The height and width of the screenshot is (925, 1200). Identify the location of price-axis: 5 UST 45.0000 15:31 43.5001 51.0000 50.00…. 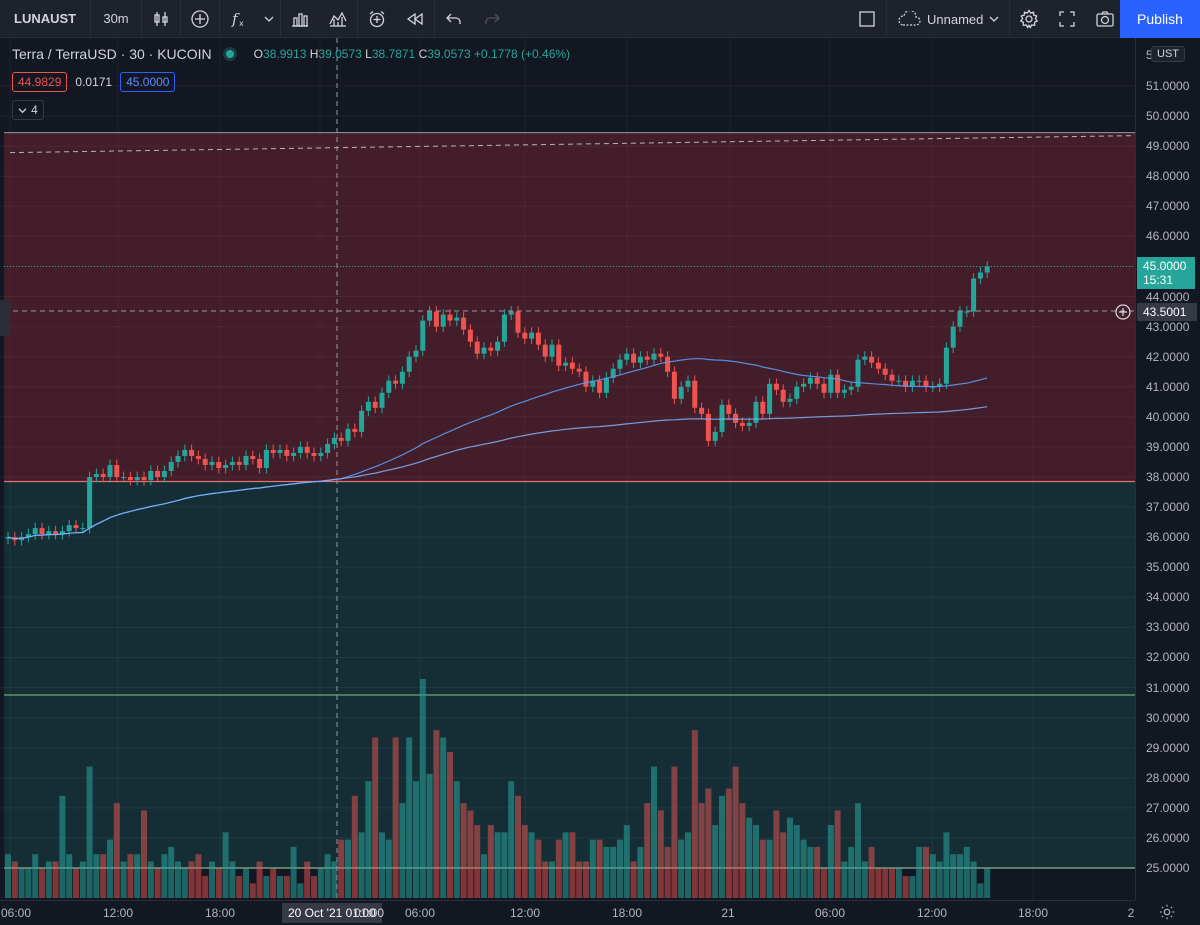
(1167, 469).